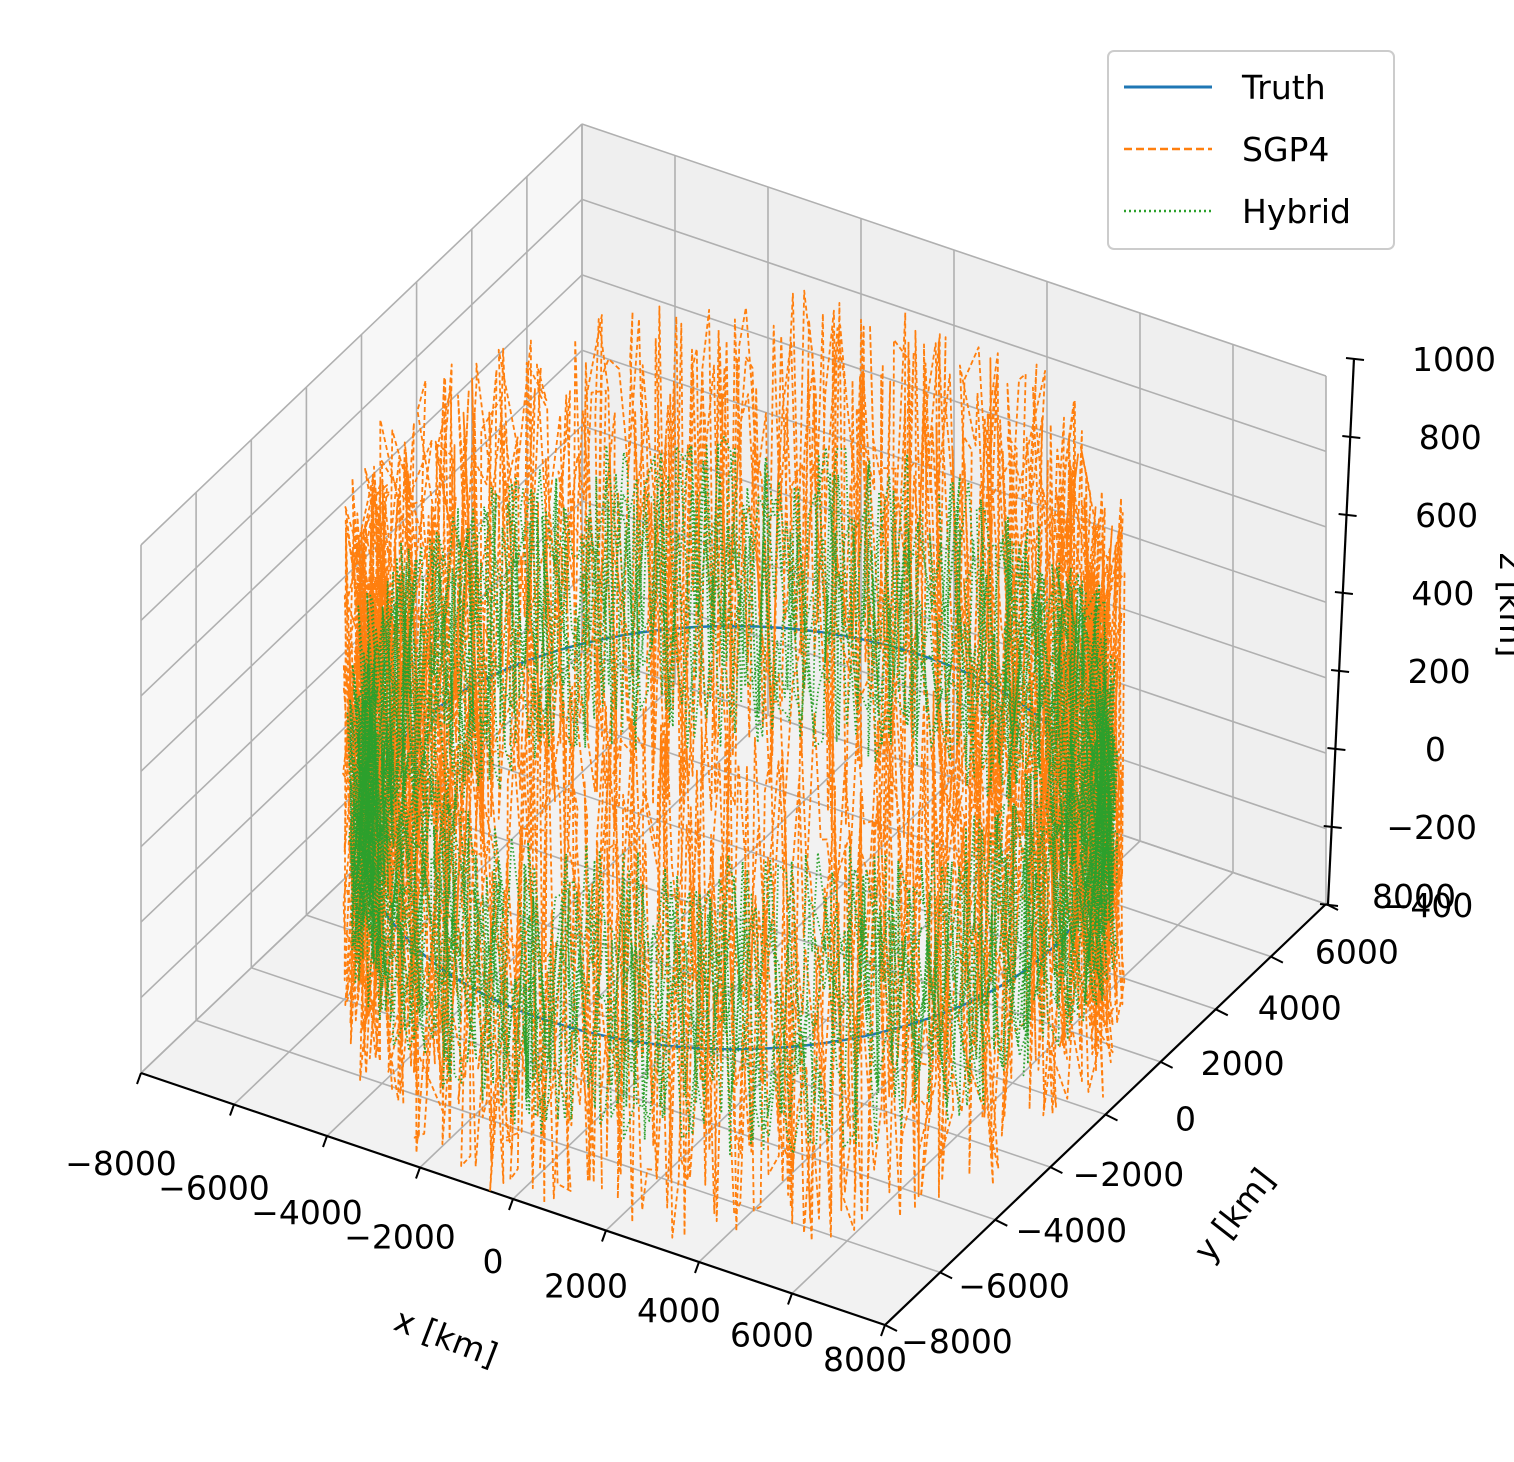 The height and width of the screenshot is (1462, 1514). What do you see at coordinates (1431, 827) in the screenshot?
I see `z-tick-label: −200` at bounding box center [1431, 827].